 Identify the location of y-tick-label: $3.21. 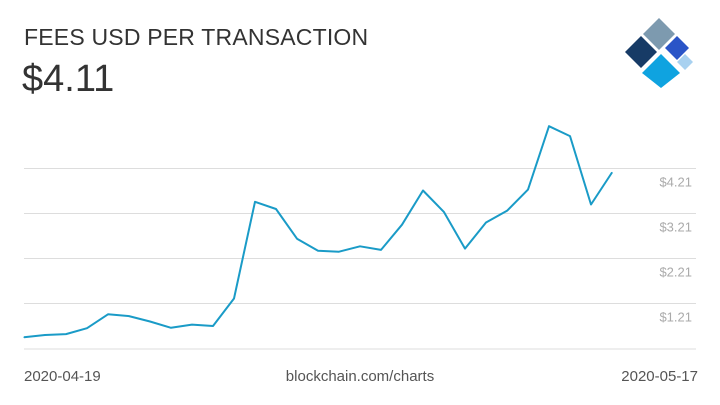
(675, 227).